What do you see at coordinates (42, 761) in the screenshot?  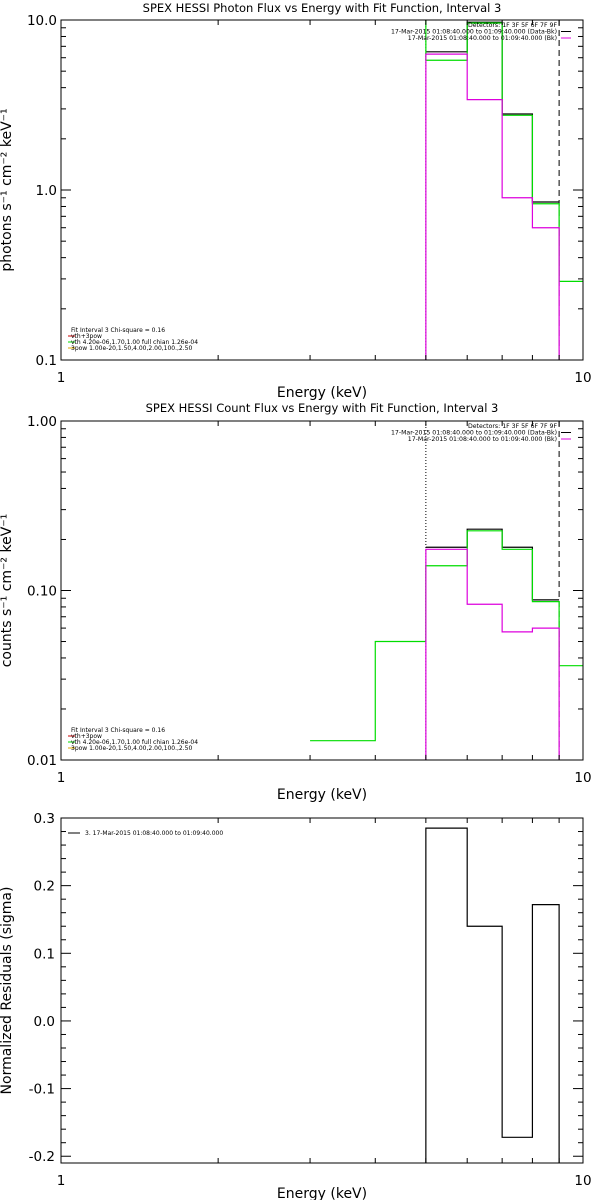 I see `y-tick-label: 0.01` at bounding box center [42, 761].